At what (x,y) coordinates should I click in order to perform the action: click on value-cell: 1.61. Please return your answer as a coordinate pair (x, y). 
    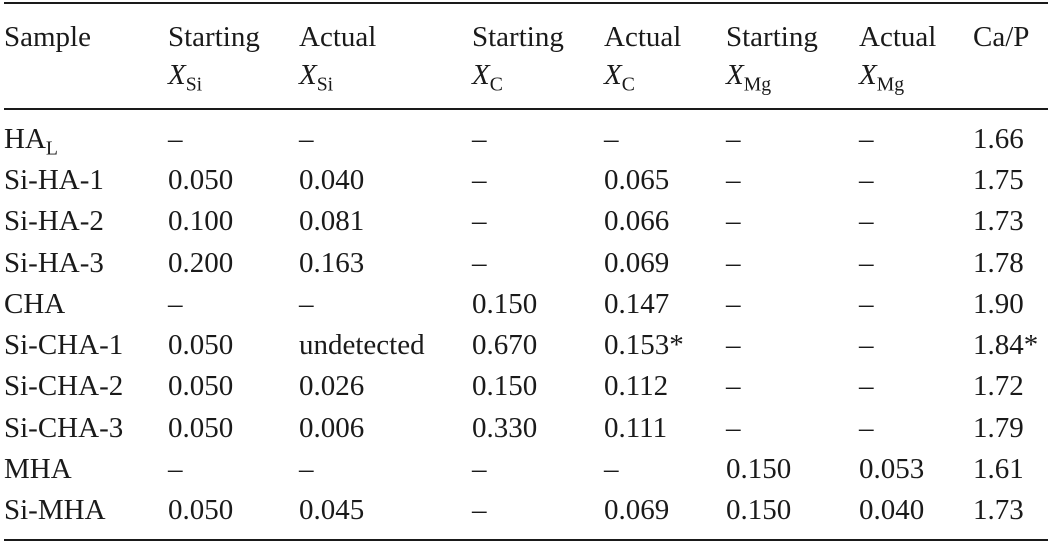
    Looking at the image, I should click on (998, 469).